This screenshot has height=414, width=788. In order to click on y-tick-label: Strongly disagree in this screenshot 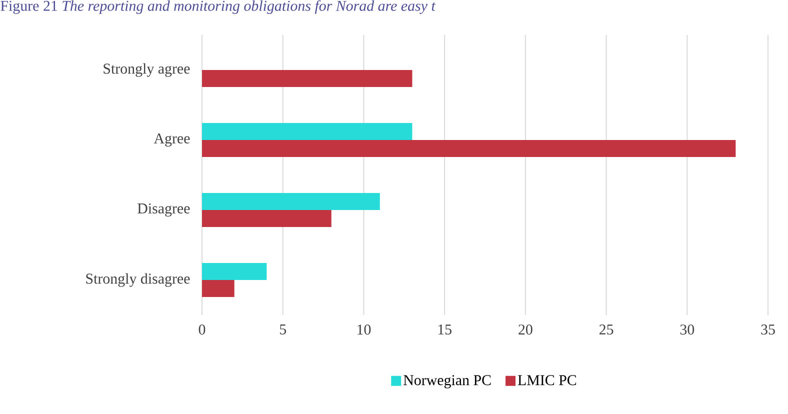, I will do `click(138, 280)`.